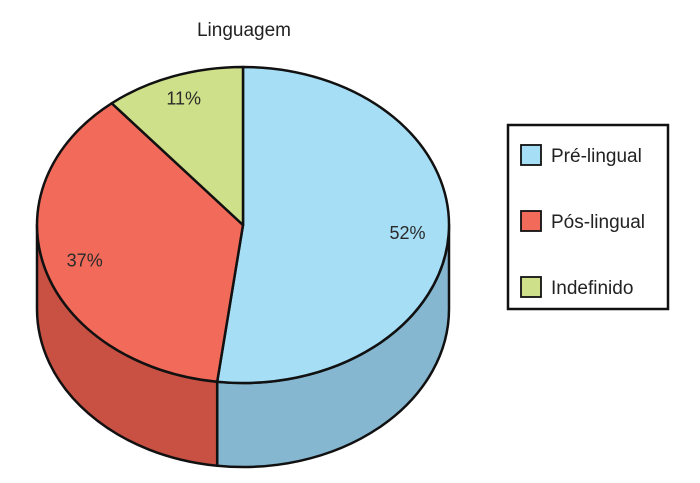 Image resolution: width=700 pixels, height=483 pixels. I want to click on legend: Pré-lingual Pós-lingual Indefinido, so click(588, 217).